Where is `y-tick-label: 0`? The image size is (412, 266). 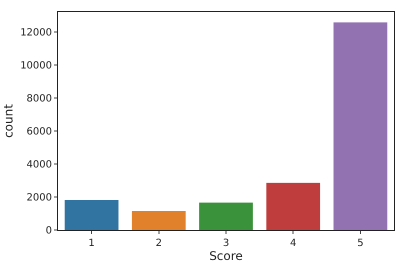
y-tick-label: 0 is located at coordinates (49, 231).